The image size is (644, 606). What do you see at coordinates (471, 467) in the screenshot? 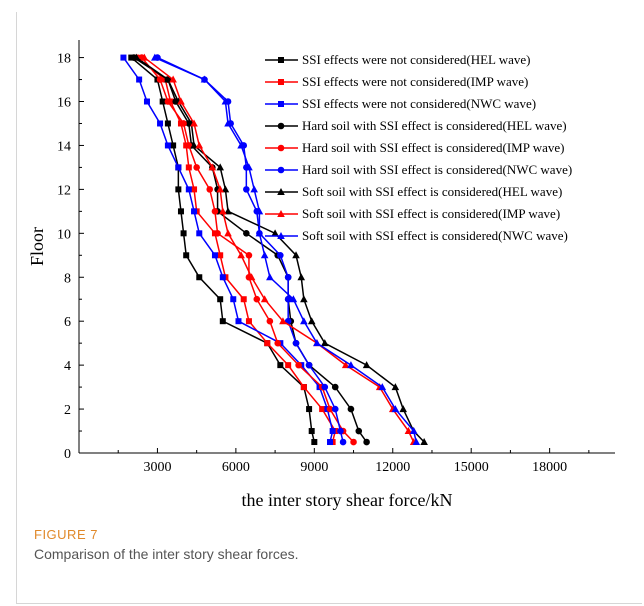
I see `x-tick-label: 15000` at bounding box center [471, 467].